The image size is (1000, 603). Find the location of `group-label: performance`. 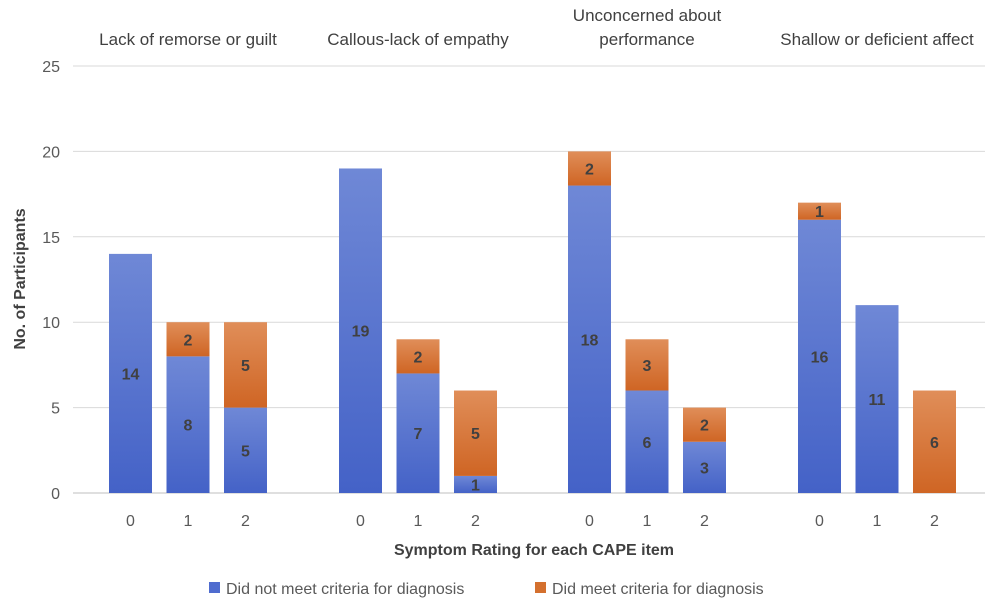

group-label: performance is located at coordinates (646, 39).